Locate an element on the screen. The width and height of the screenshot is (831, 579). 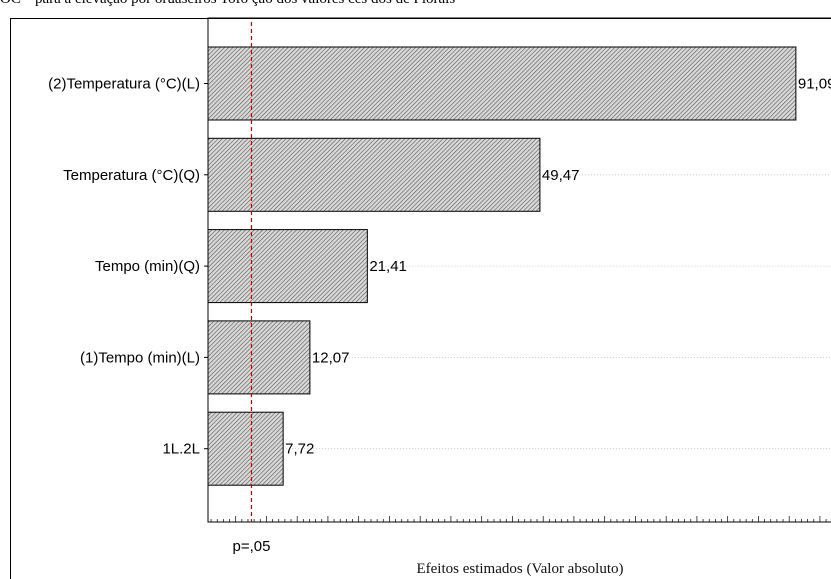
category-label: 1L.2L is located at coordinates (181, 449).